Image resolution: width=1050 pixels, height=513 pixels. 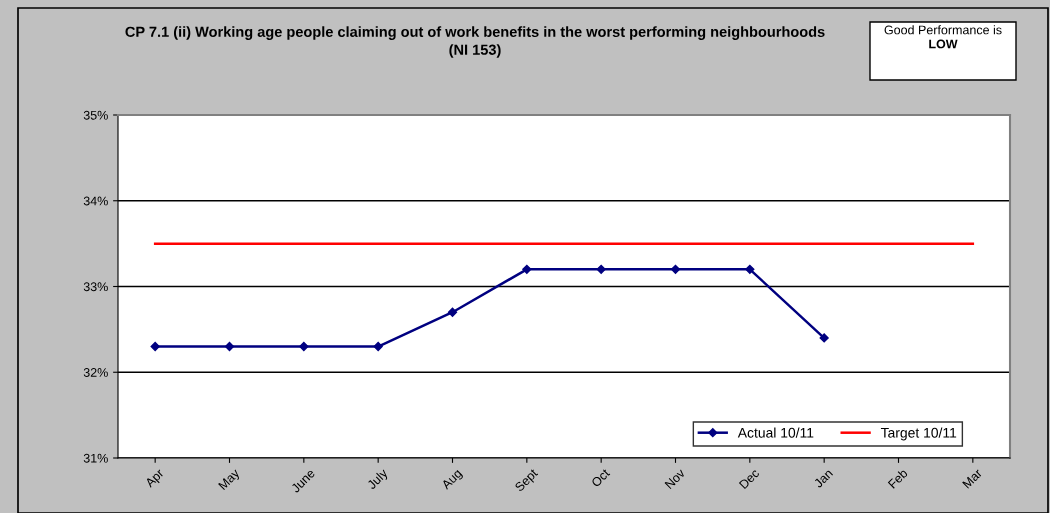 What do you see at coordinates (675, 479) in the screenshot?
I see `x-tick-label: Nov` at bounding box center [675, 479].